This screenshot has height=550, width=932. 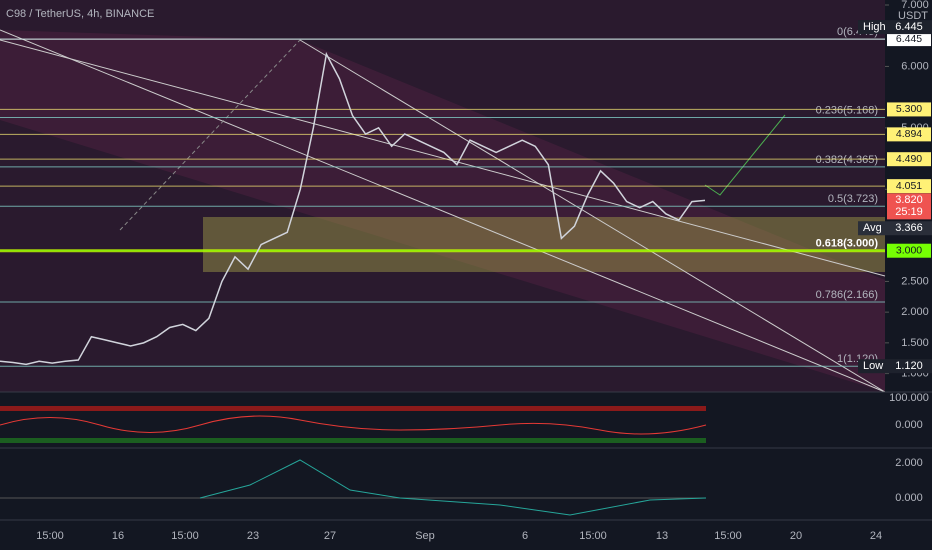 I want to click on price-tag: 4.490, so click(x=909, y=159).